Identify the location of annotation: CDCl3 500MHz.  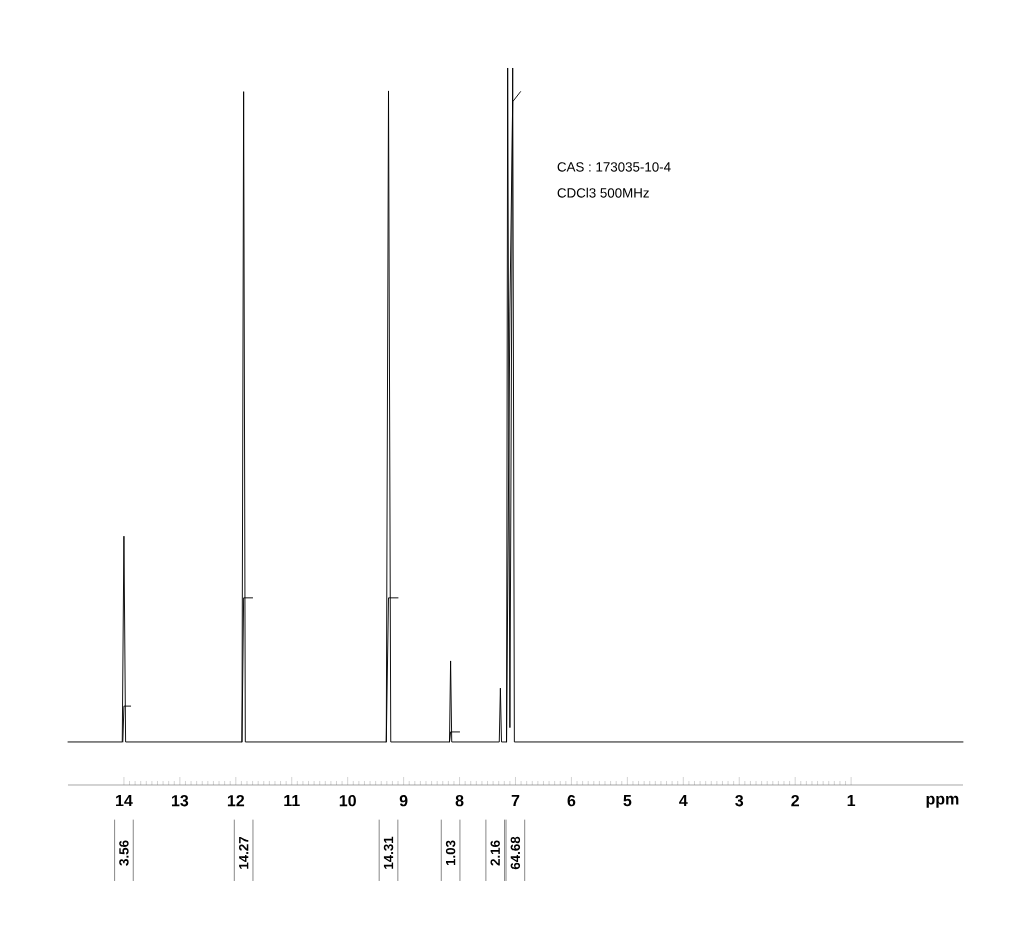
(603, 192).